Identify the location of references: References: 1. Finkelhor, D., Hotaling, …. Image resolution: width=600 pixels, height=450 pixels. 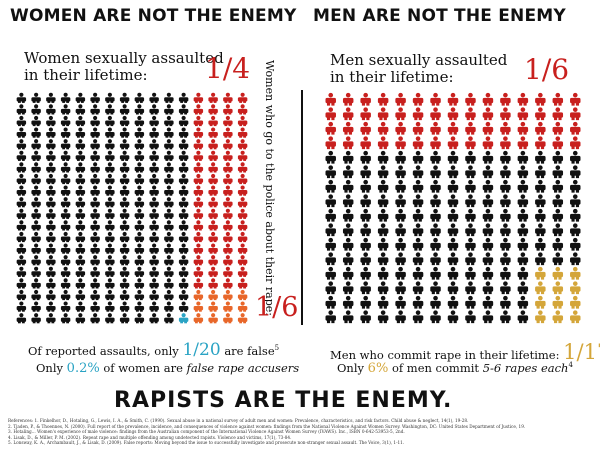
(266, 432).